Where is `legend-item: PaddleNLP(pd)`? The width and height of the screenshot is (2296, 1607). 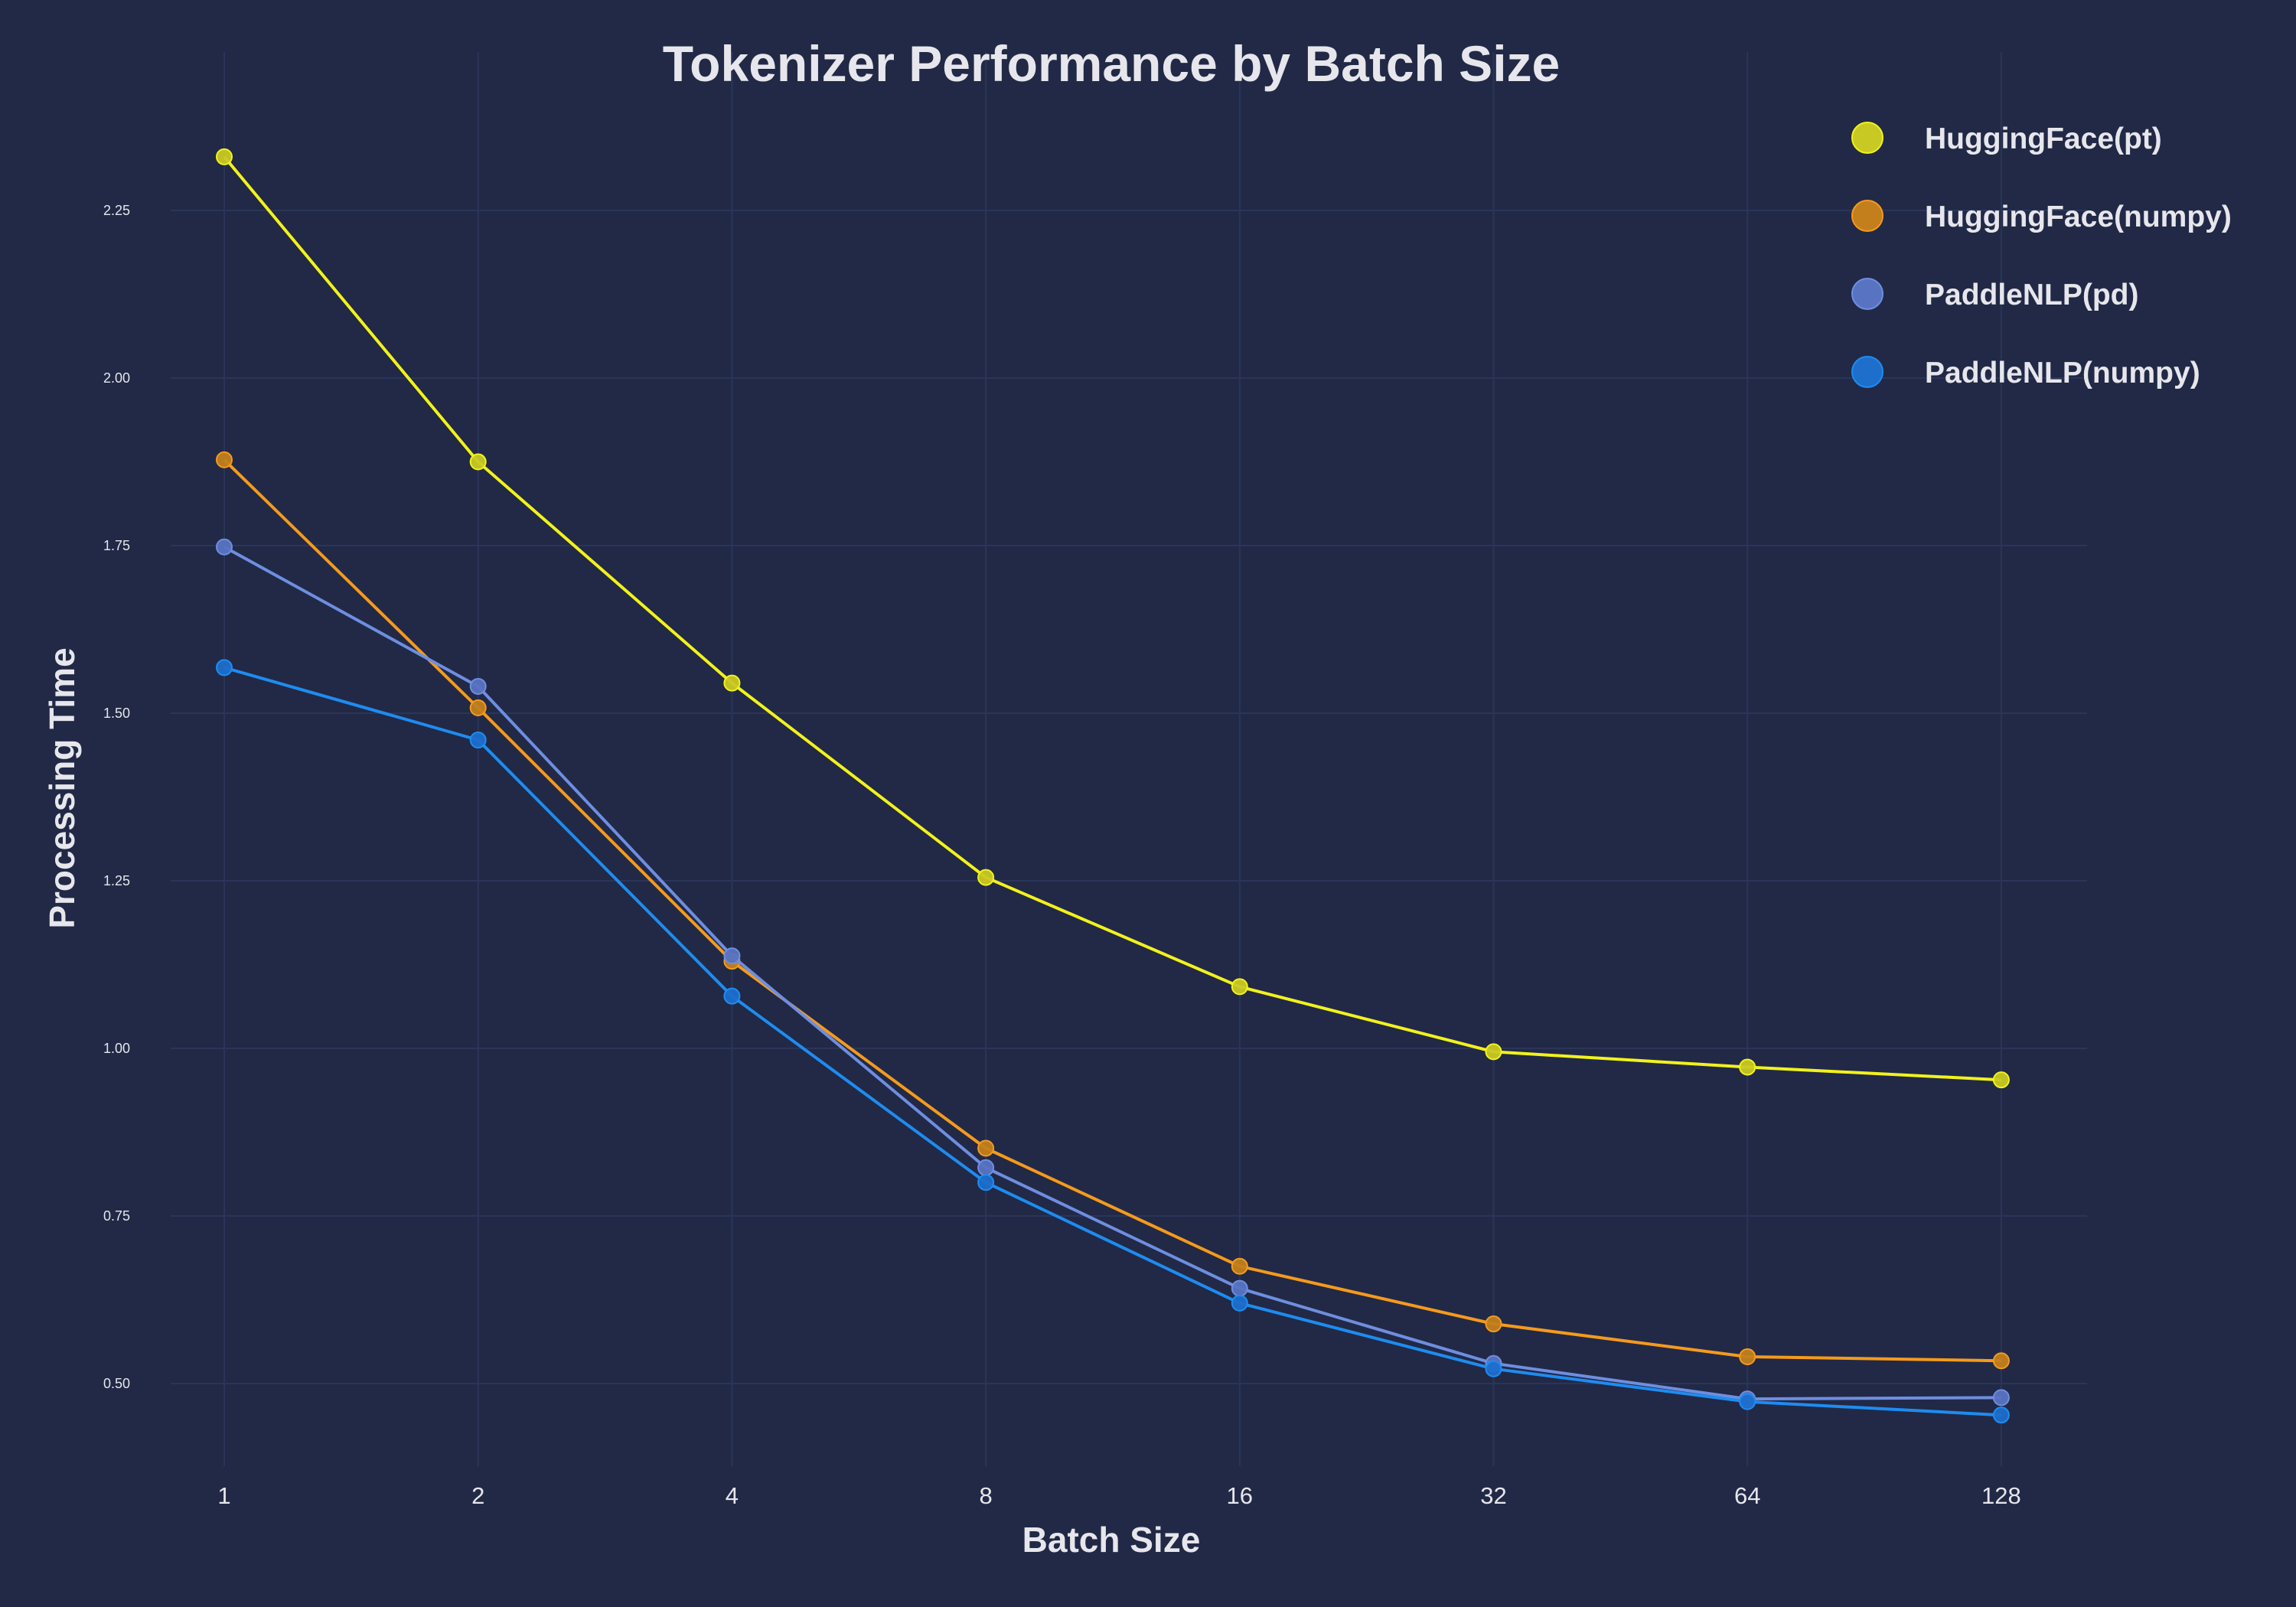
legend-item: PaddleNLP(pd) is located at coordinates (1995, 294).